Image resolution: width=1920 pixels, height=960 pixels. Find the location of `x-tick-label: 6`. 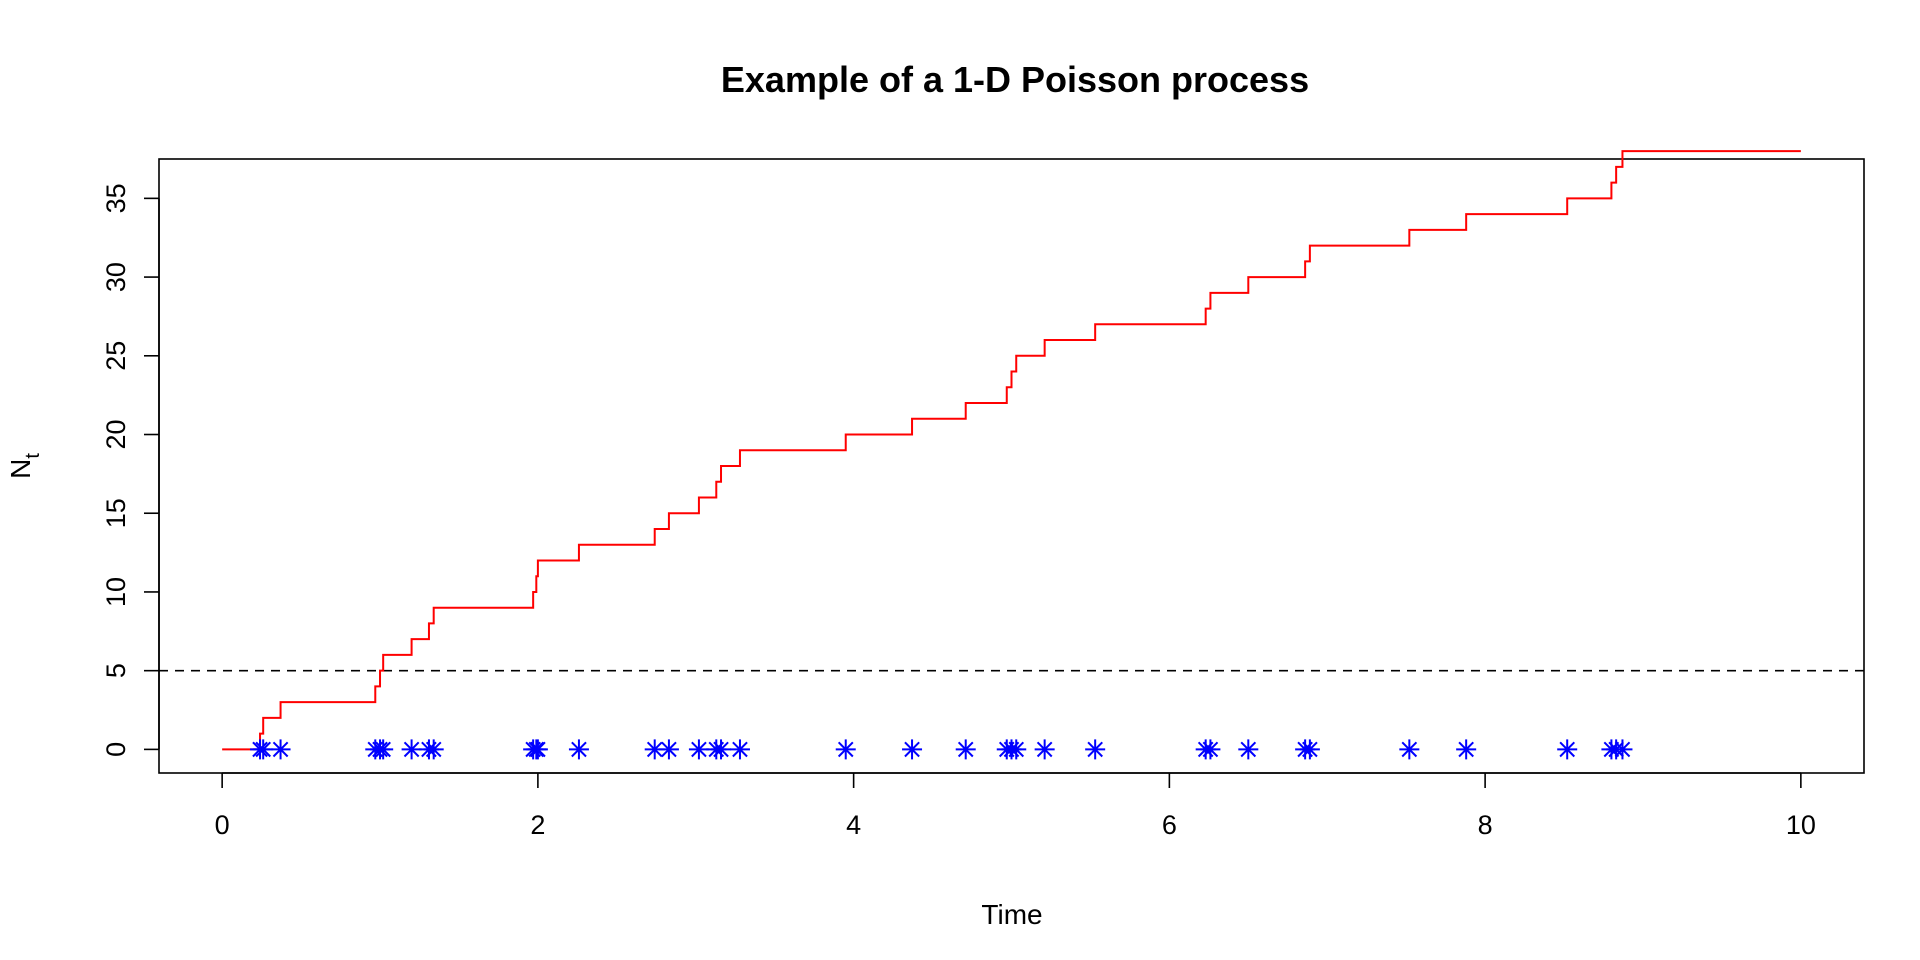

x-tick-label: 6 is located at coordinates (1169, 825).